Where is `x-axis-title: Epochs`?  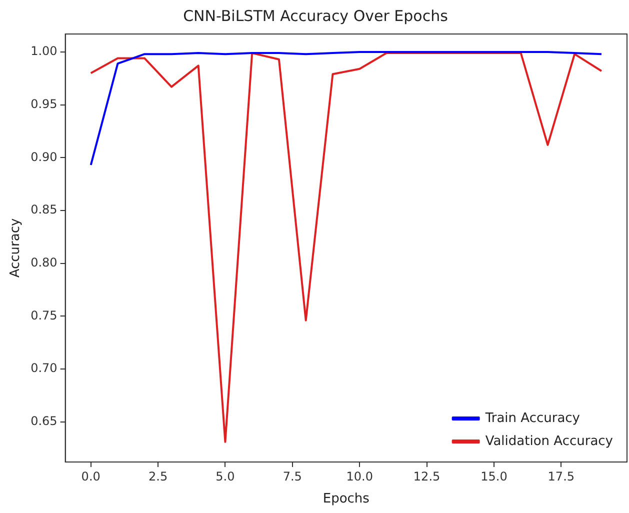
x-axis-title: Epochs is located at coordinates (346, 499).